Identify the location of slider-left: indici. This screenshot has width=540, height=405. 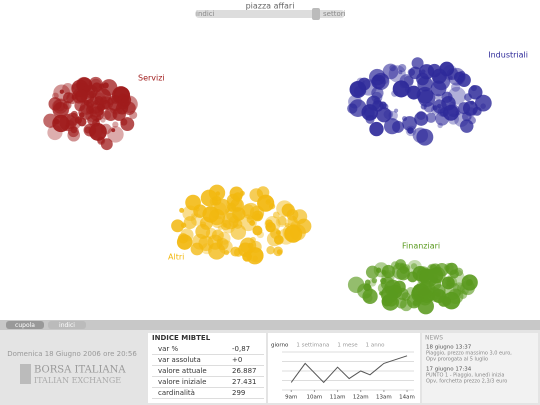
(205, 14).